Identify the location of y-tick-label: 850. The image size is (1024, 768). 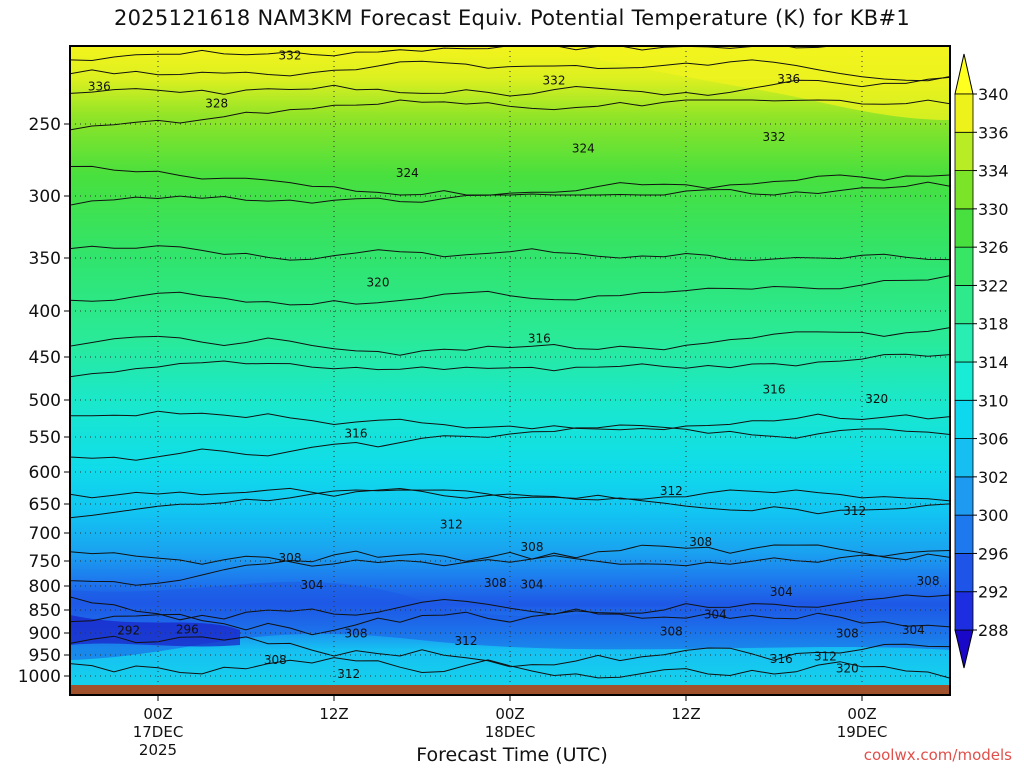
(45, 611).